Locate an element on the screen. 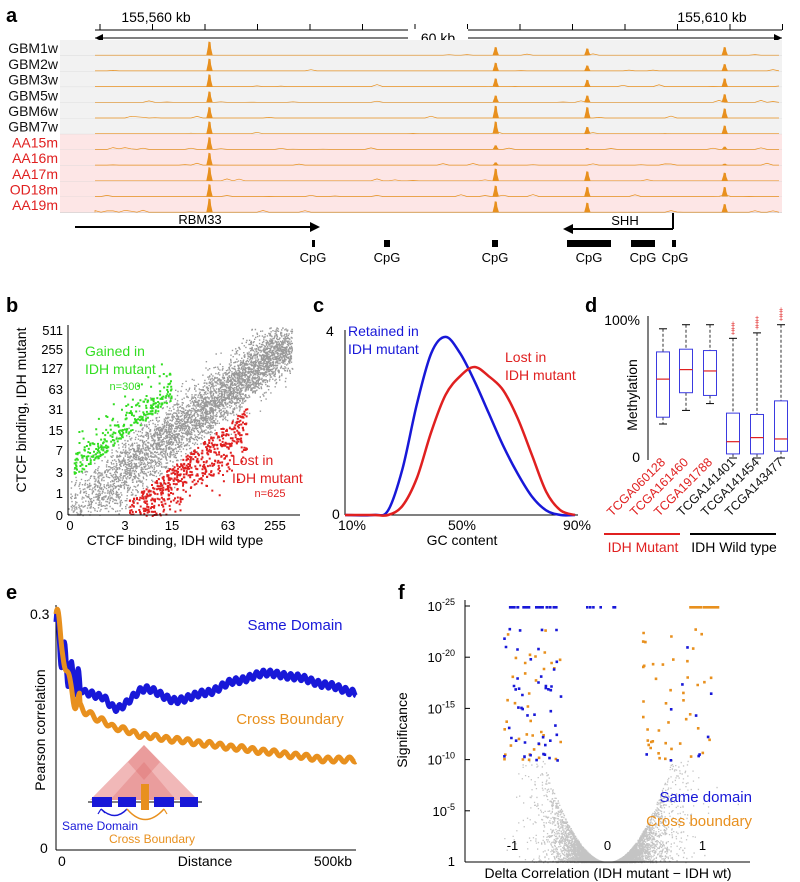  panel-a-label: a is located at coordinates (12, 16).